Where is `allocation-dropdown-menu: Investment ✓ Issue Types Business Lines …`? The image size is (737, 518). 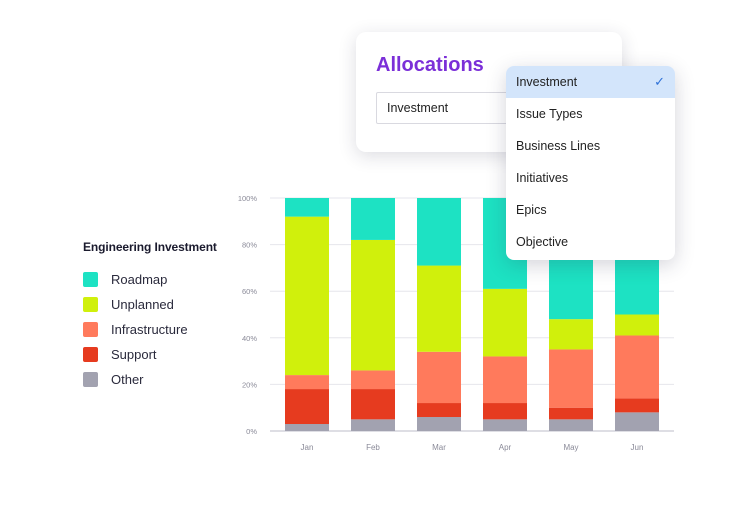 allocation-dropdown-menu: Investment ✓ Issue Types Business Lines … is located at coordinates (590, 163).